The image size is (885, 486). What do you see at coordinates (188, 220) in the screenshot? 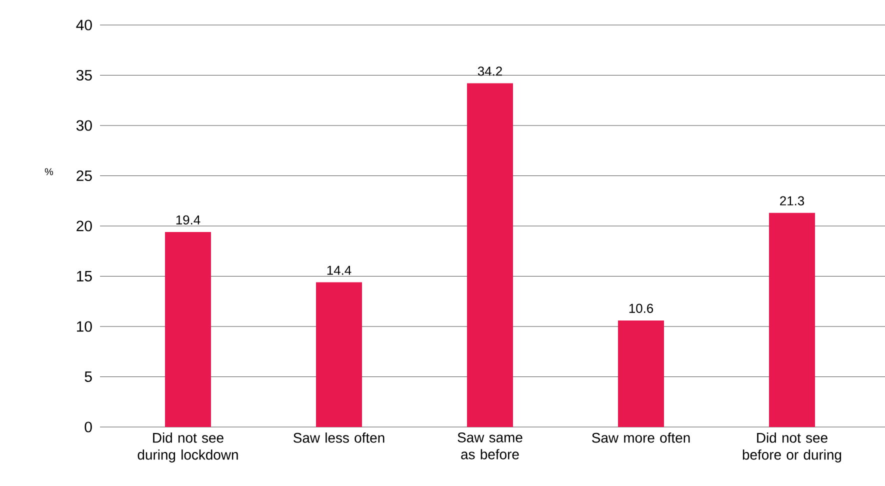
I see `data-label: 19.4` at bounding box center [188, 220].